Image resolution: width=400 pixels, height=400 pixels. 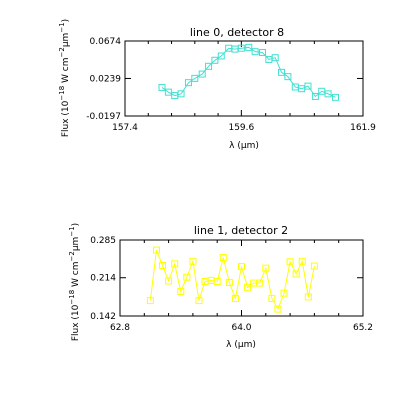 I want to click on x-tick-label: 161.9, so click(x=363, y=128).